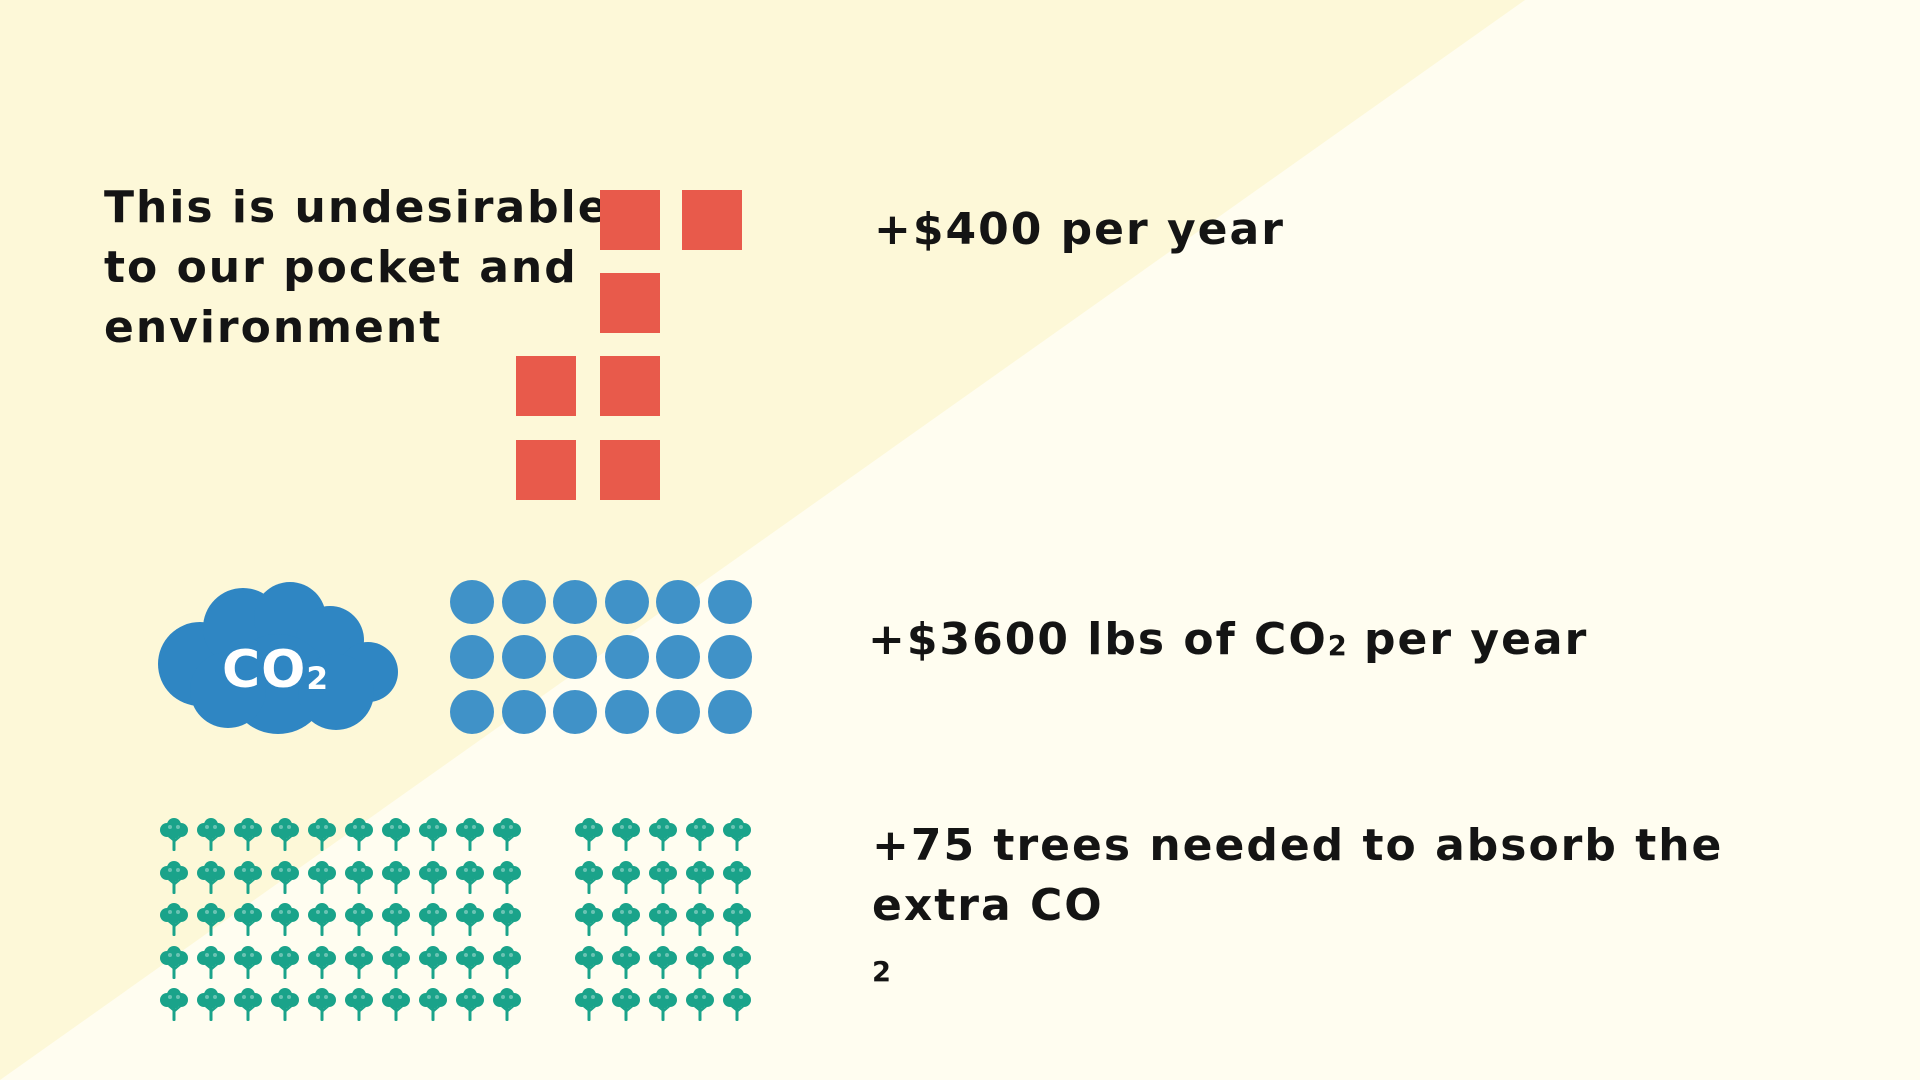  I want to click on intro-line: environment, so click(273, 327).